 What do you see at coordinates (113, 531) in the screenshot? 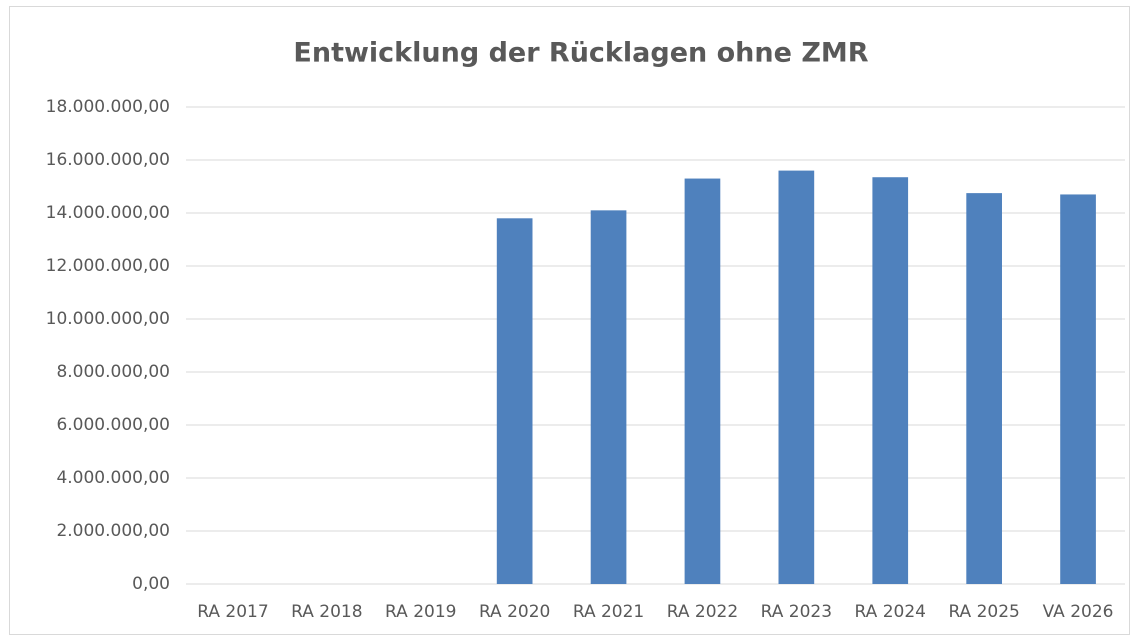
I see `y-tick-label: 2.000.000,00` at bounding box center [113, 531].